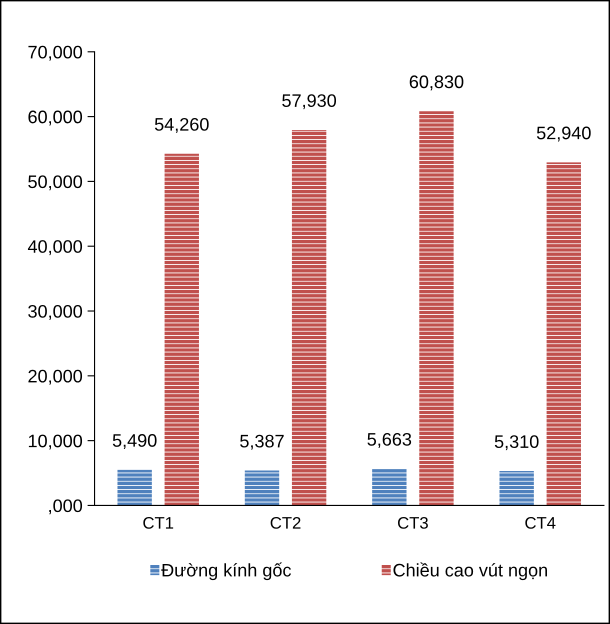 The image size is (610, 624). What do you see at coordinates (226, 571) in the screenshot?
I see `legend-label: Đường kính gốc` at bounding box center [226, 571].